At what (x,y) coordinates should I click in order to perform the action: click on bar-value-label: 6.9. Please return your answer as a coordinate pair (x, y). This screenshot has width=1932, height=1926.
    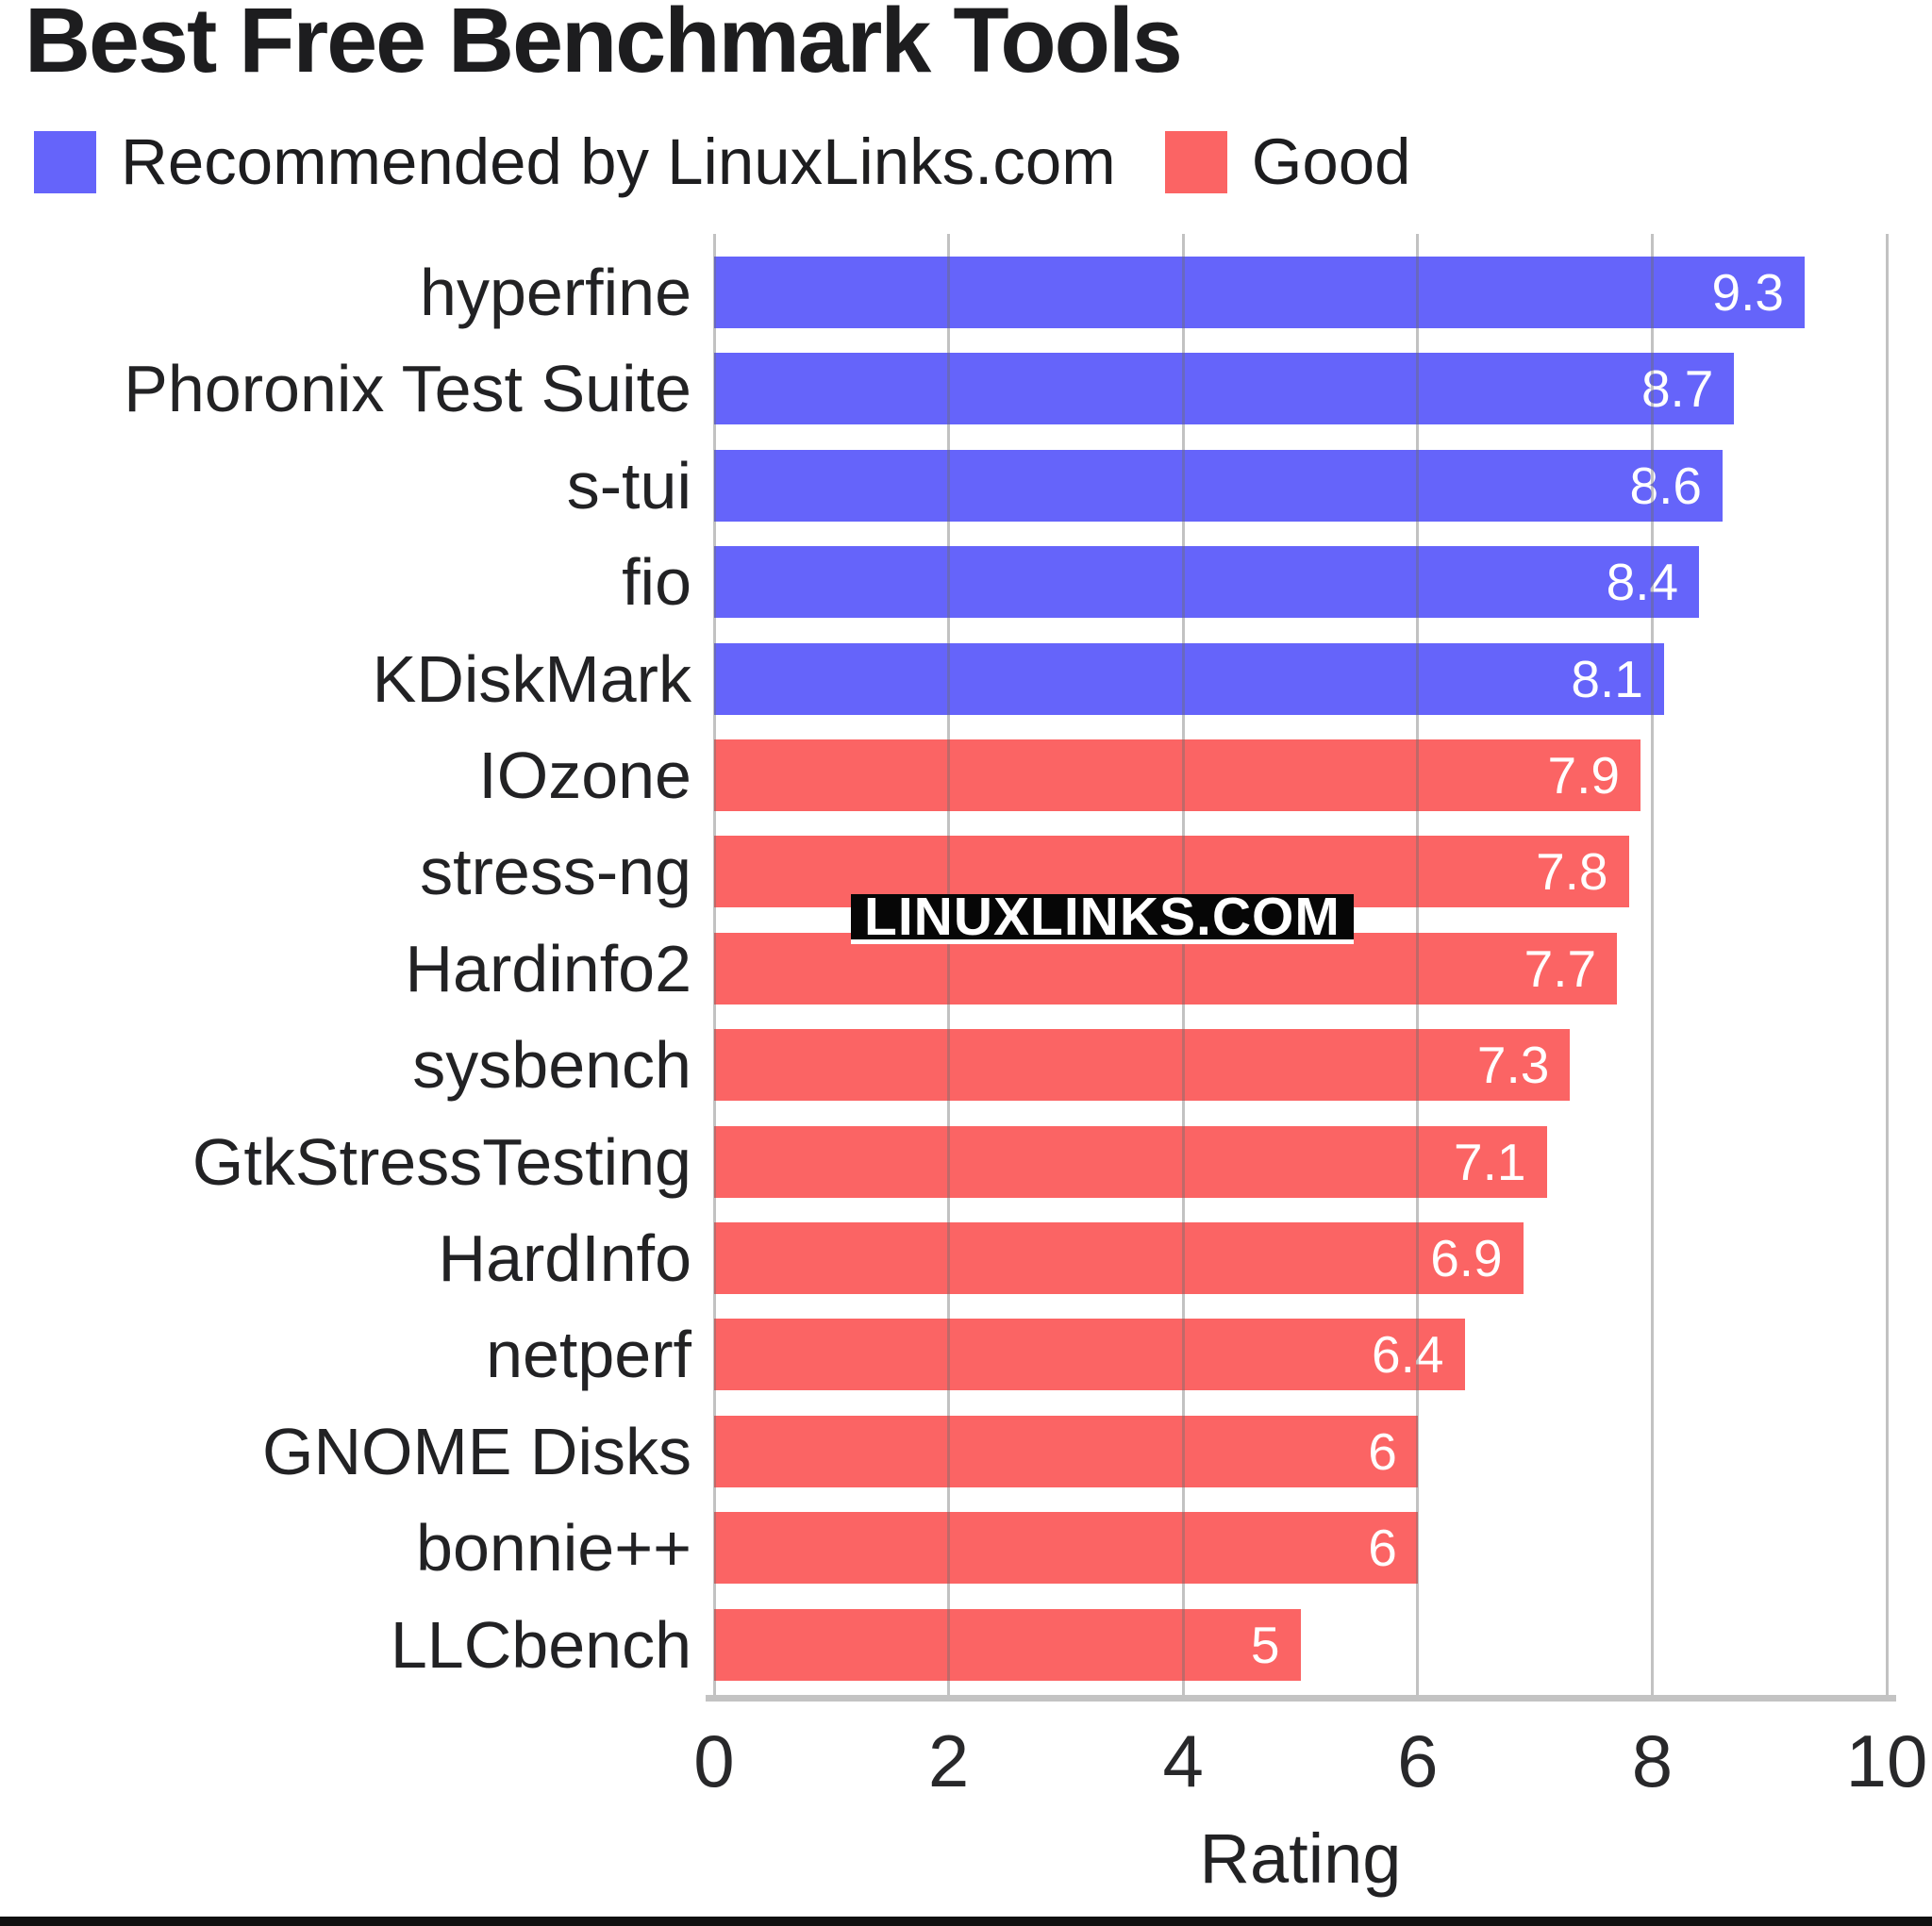
    Looking at the image, I should click on (1466, 1258).